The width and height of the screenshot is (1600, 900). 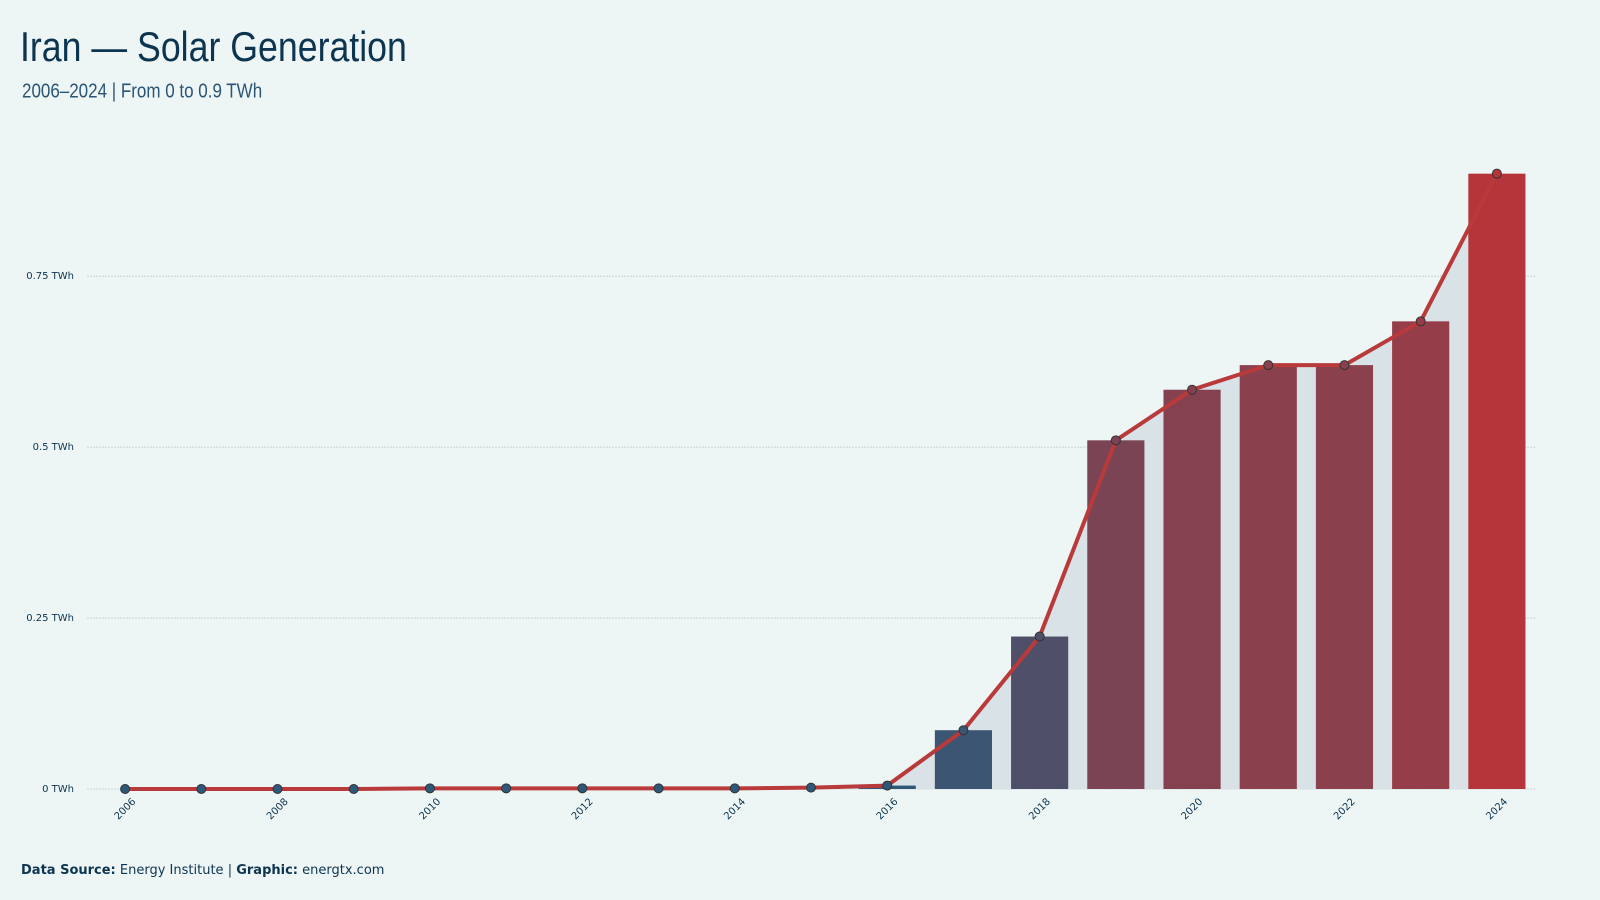 What do you see at coordinates (172, 870) in the screenshot?
I see `source: Energy Institute` at bounding box center [172, 870].